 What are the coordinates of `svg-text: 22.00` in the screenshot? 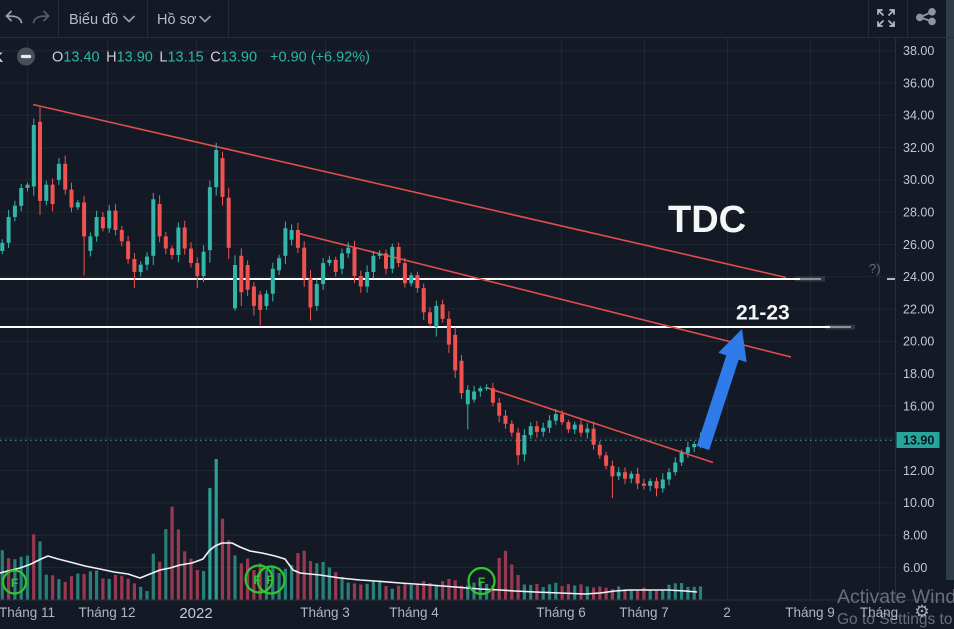 It's located at (918, 309).